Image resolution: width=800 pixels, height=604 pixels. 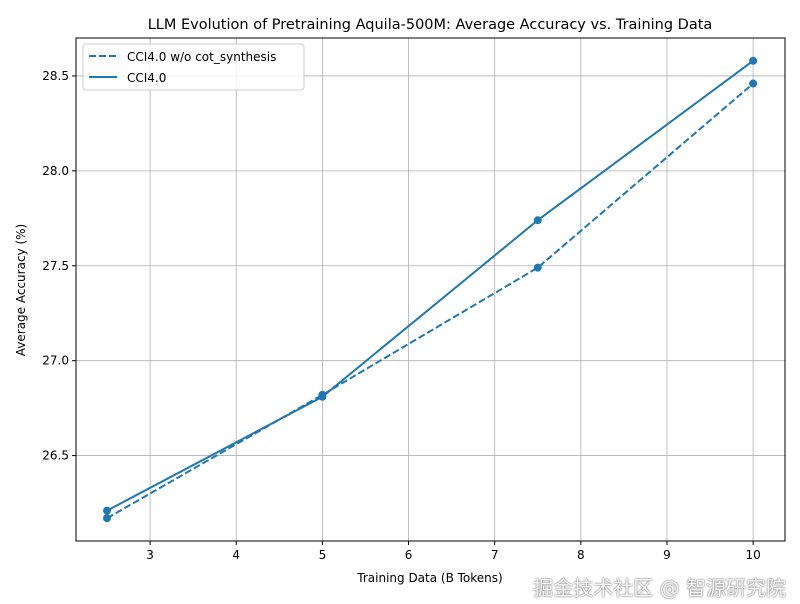 I want to click on y-tick-label: 27.5, so click(x=55, y=266).